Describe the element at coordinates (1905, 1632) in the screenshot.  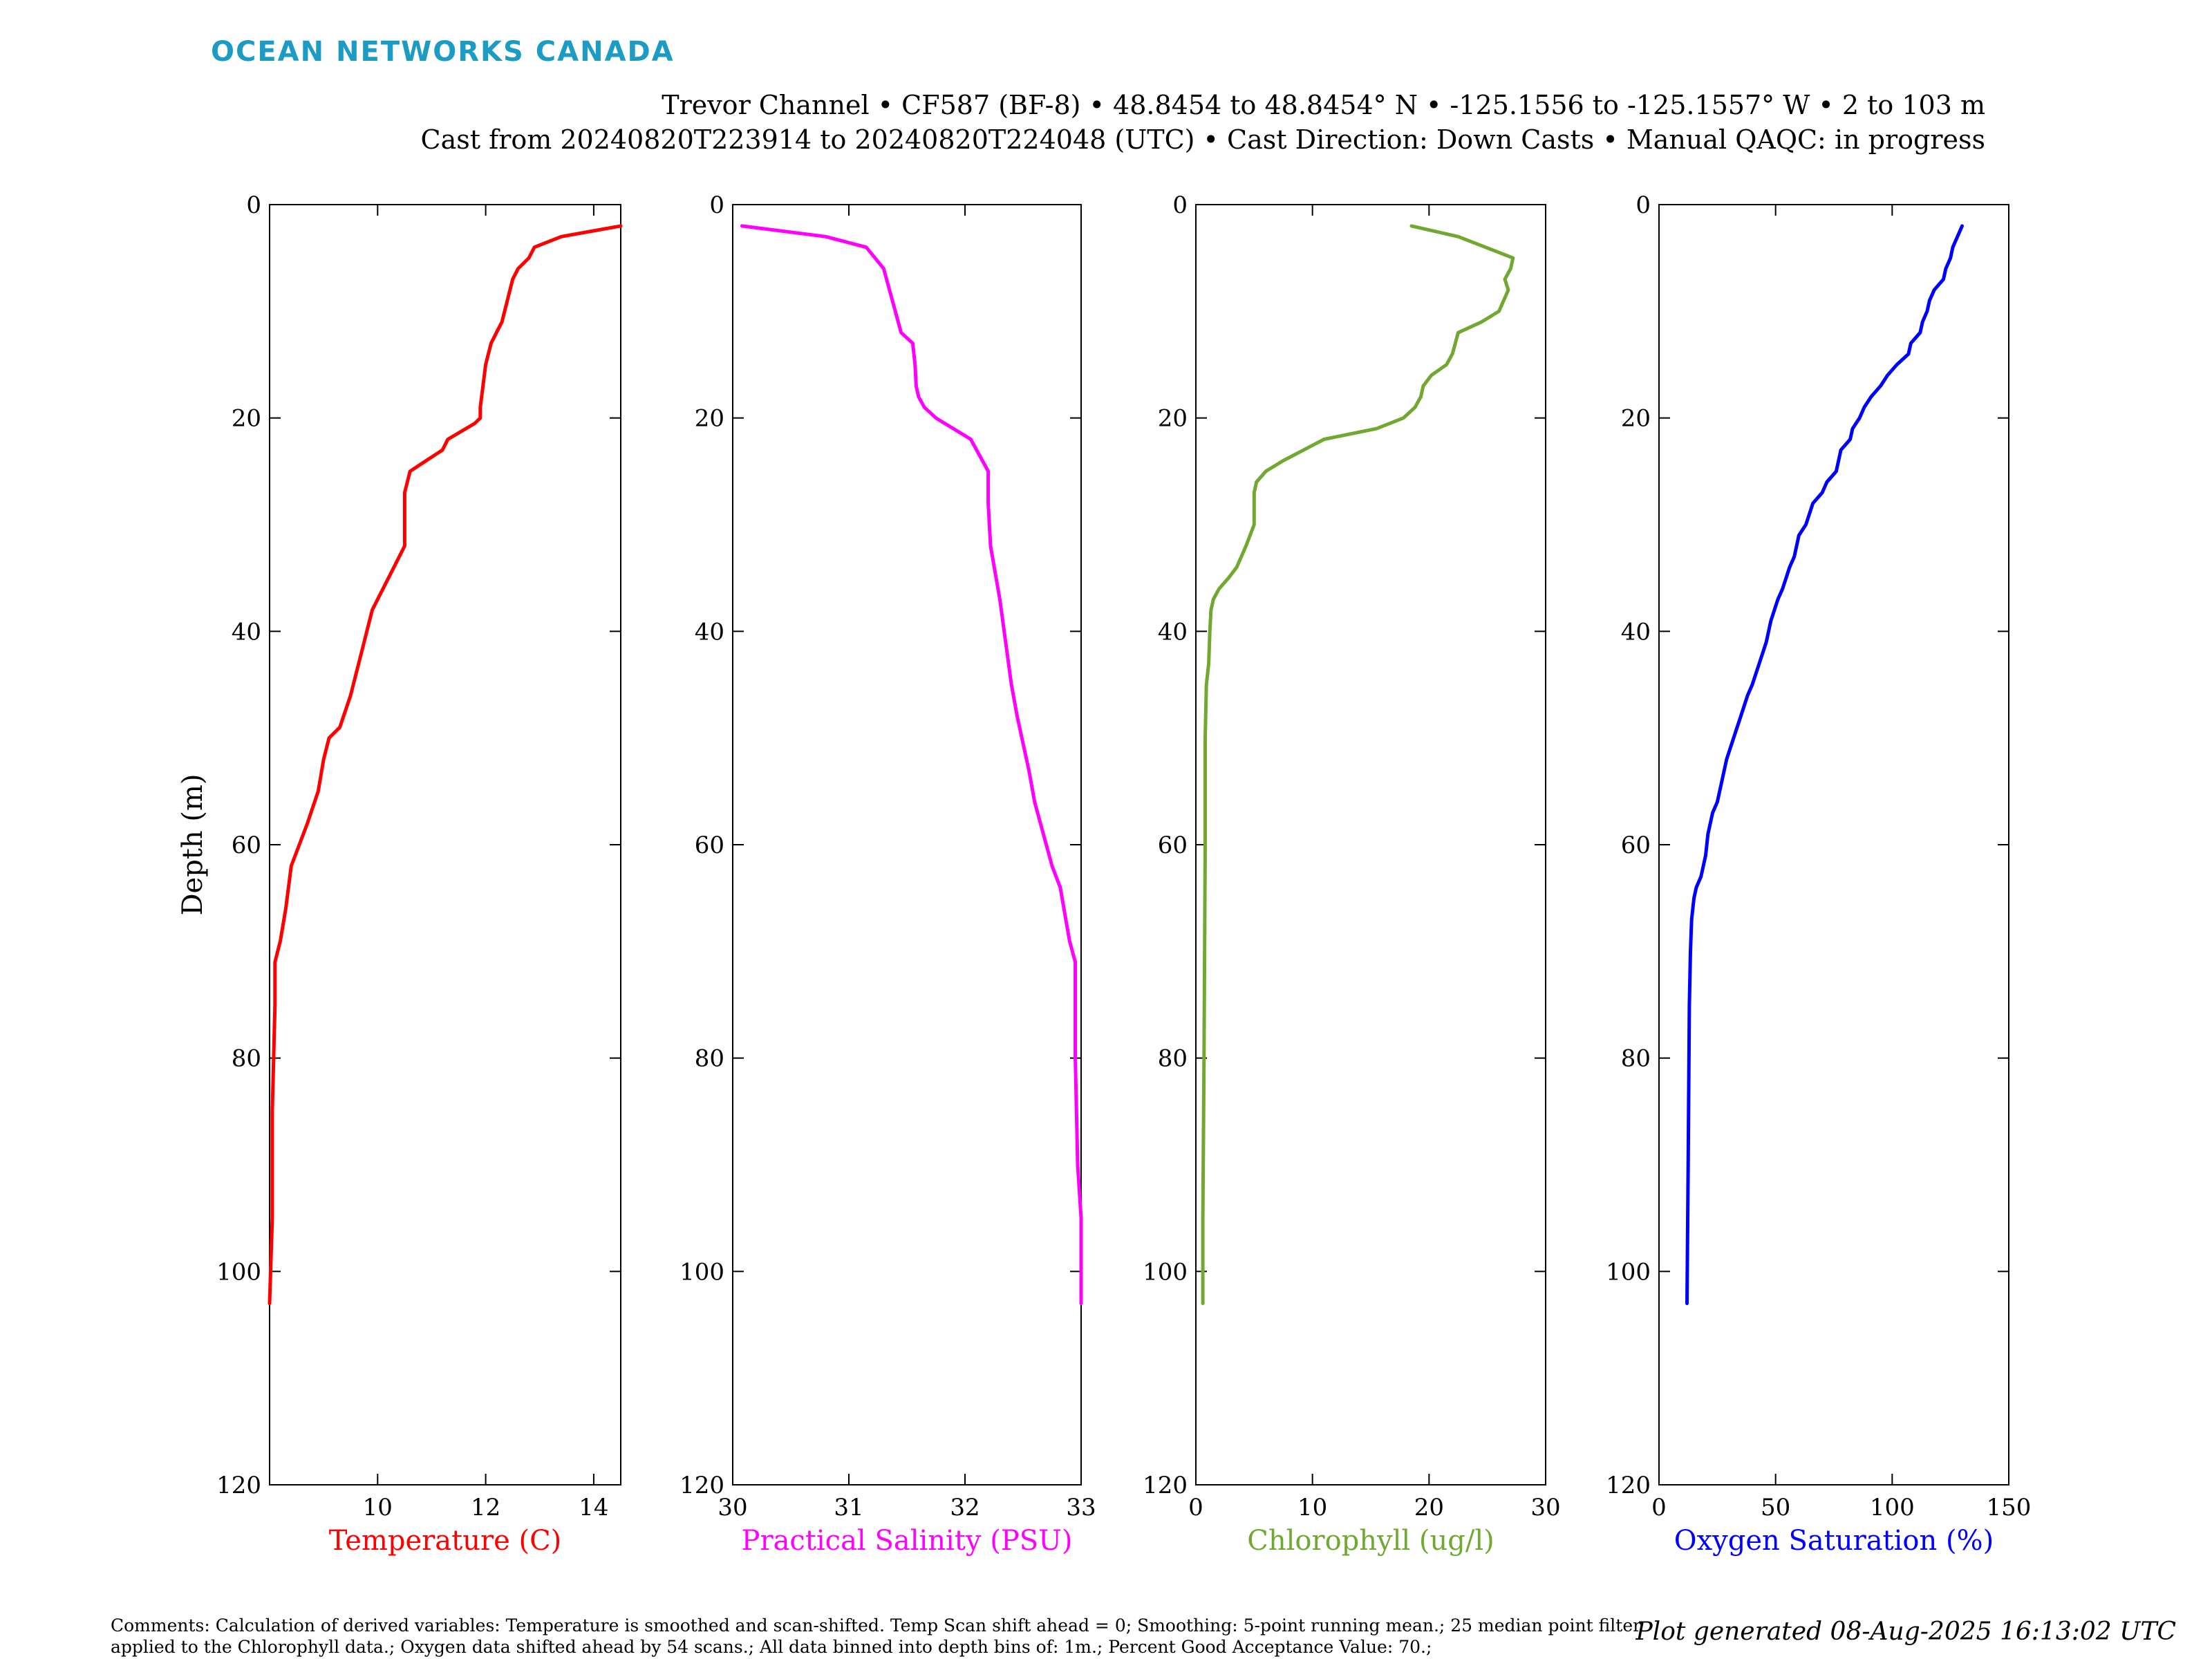
I see `generated-timestamp: Plot generated 08-Aug-2025 16:13:02 UTC` at that location.